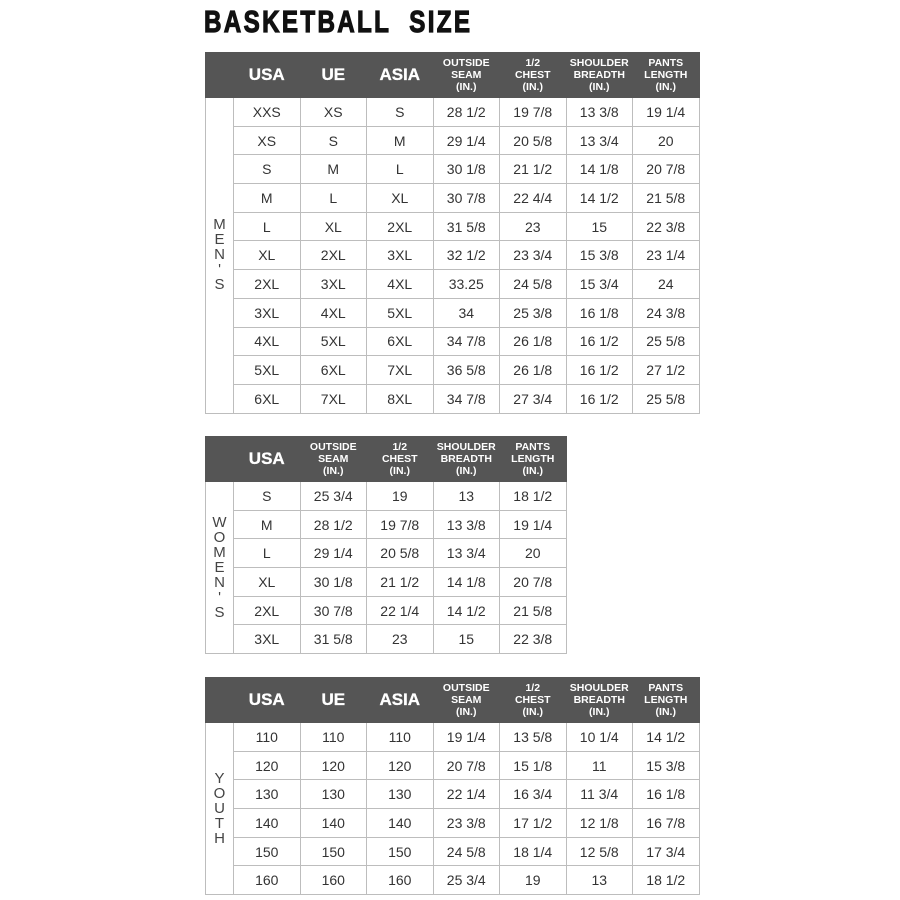  Describe the element at coordinates (533, 255) in the screenshot. I see `table-cell: 23 3/4` at that location.